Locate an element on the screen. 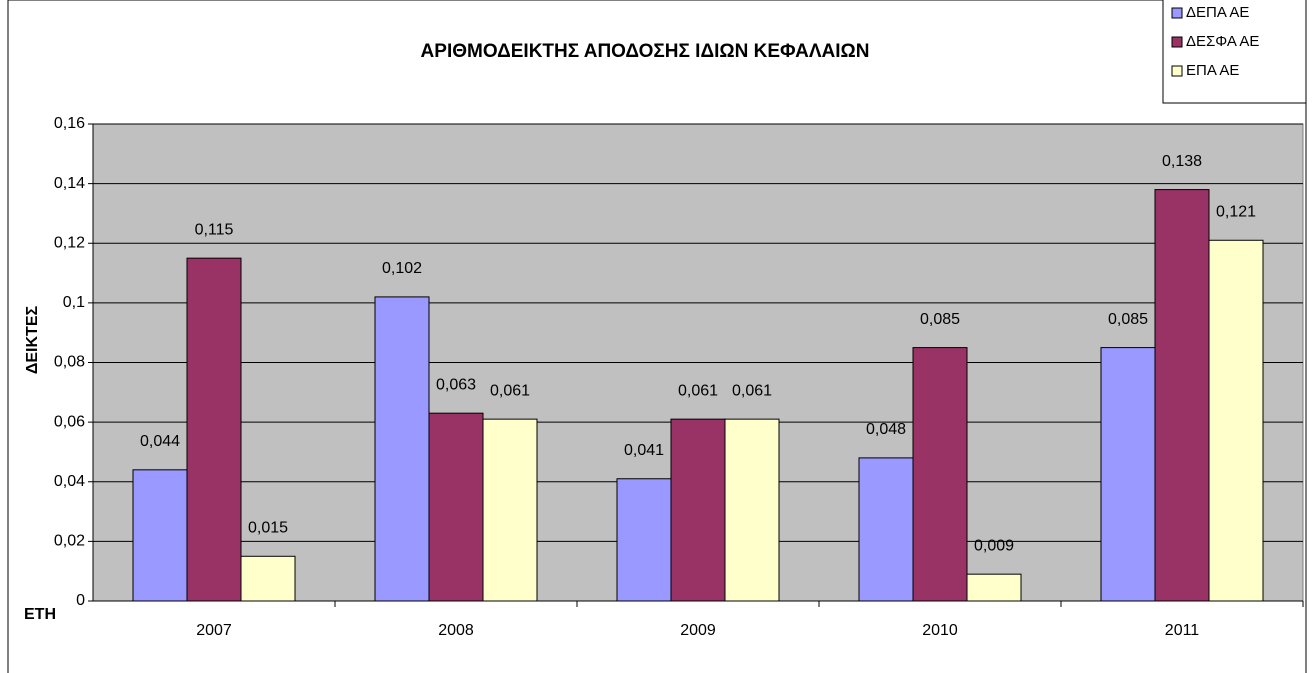 The image size is (1314, 673). legend-label: ΕΠΑ ΑΕ is located at coordinates (1212, 70).